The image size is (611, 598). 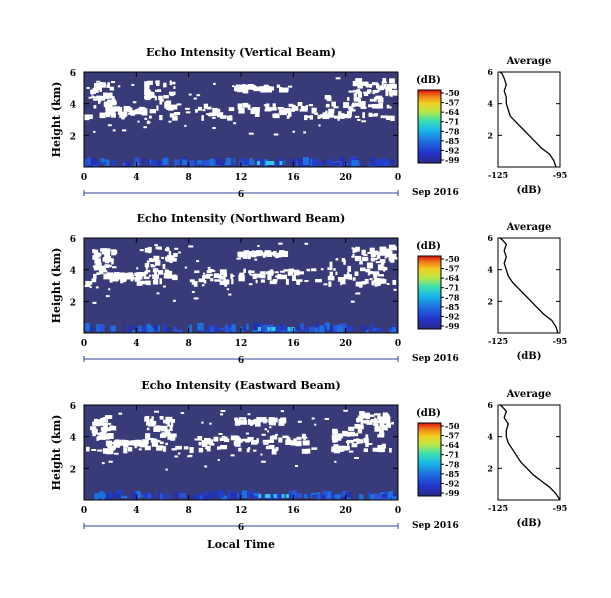 I want to click on panel-2-colorbar-tick-2: -64, so click(x=452, y=278).